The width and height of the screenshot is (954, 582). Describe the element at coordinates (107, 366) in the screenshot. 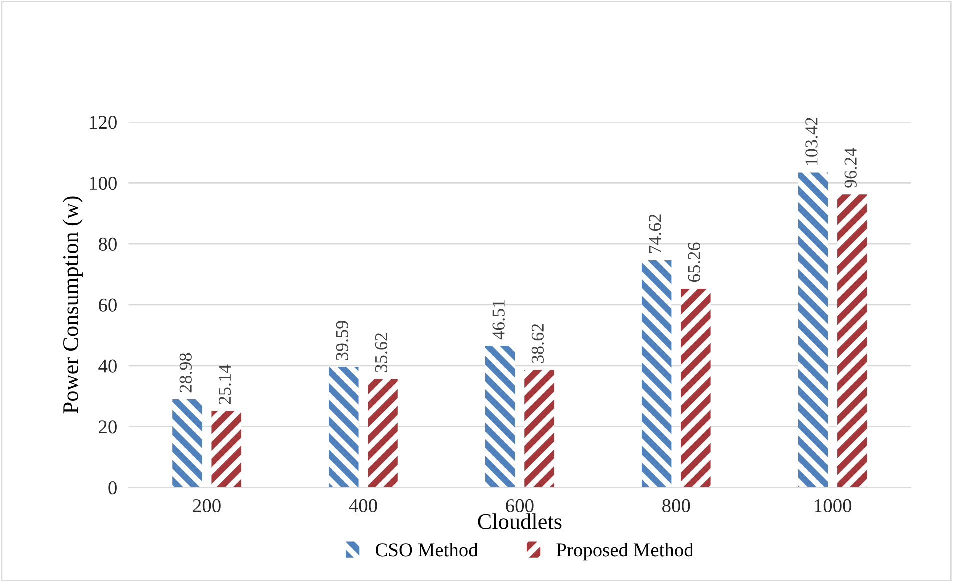

I see `y-tick-label: 40` at that location.